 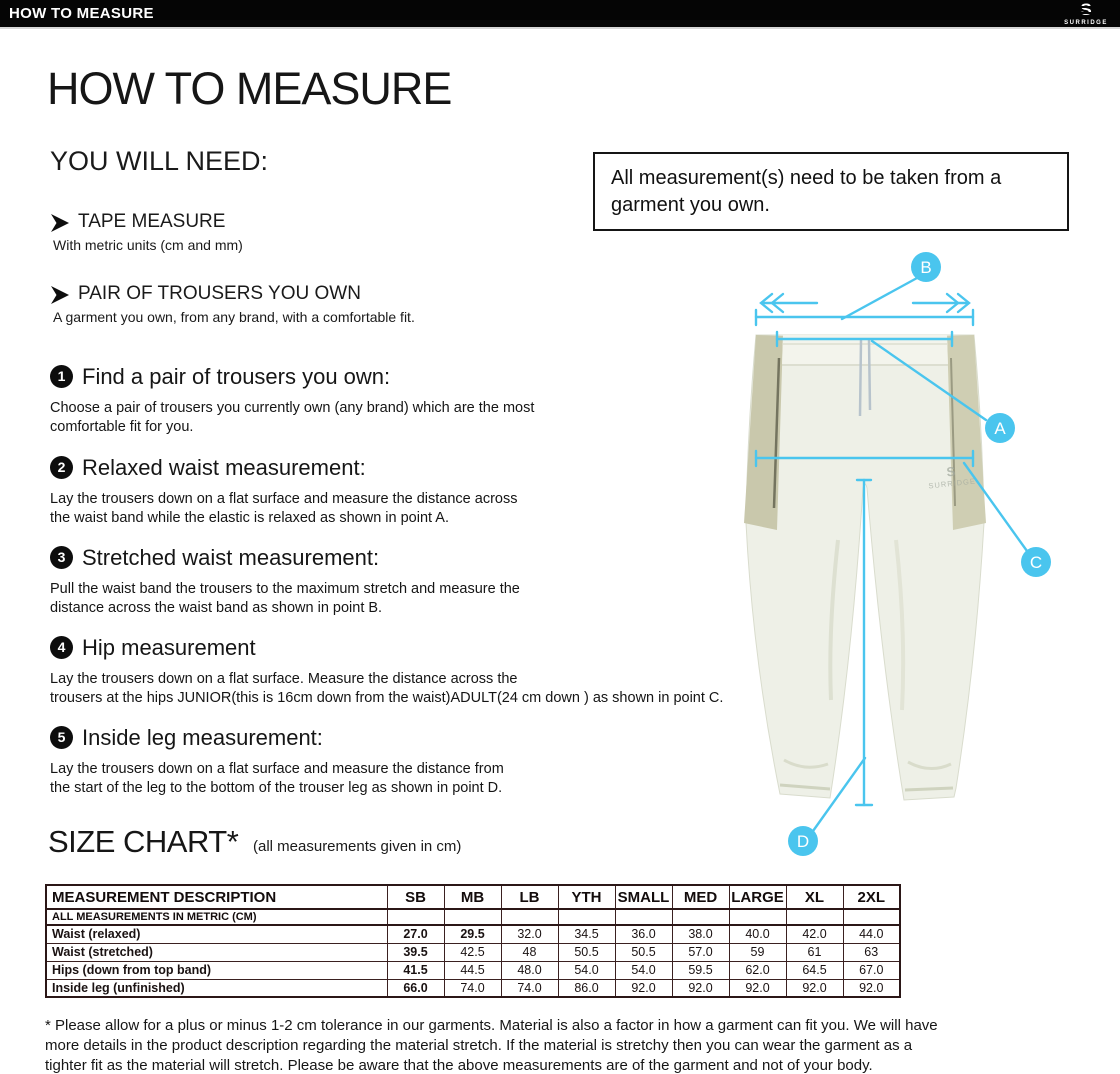 I want to click on metric-note: ALL MEASUREMENTS IN METRIC (CM), so click(x=216, y=917).